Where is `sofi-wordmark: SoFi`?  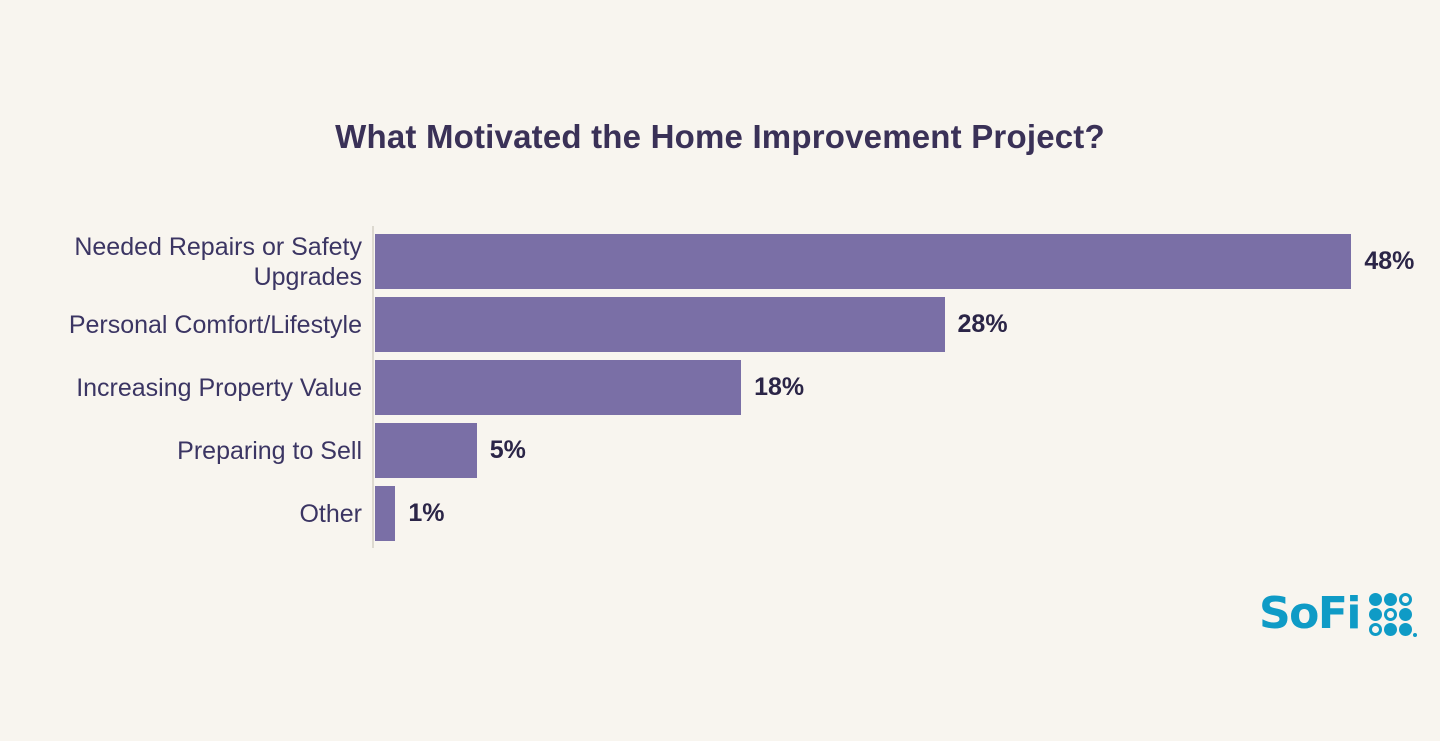
sofi-wordmark: SoFi is located at coordinates (1310, 613).